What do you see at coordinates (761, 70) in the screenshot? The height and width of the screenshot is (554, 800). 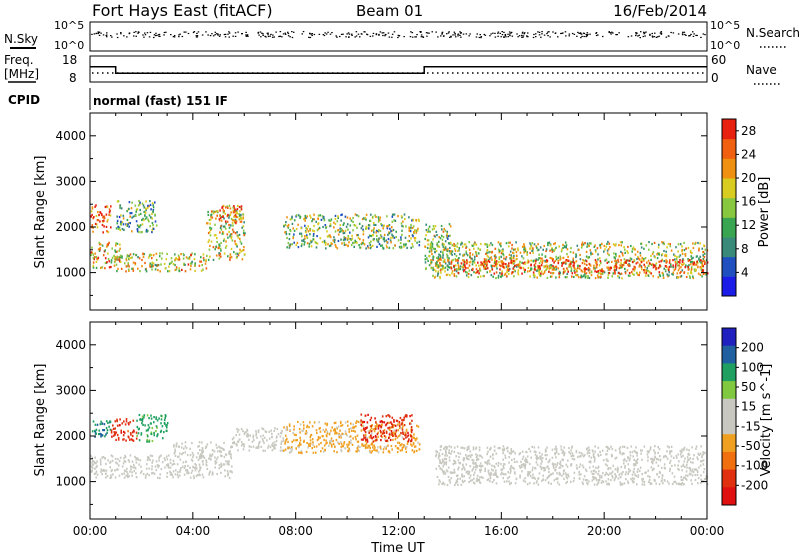 I see `nave-label: Nave` at bounding box center [761, 70].